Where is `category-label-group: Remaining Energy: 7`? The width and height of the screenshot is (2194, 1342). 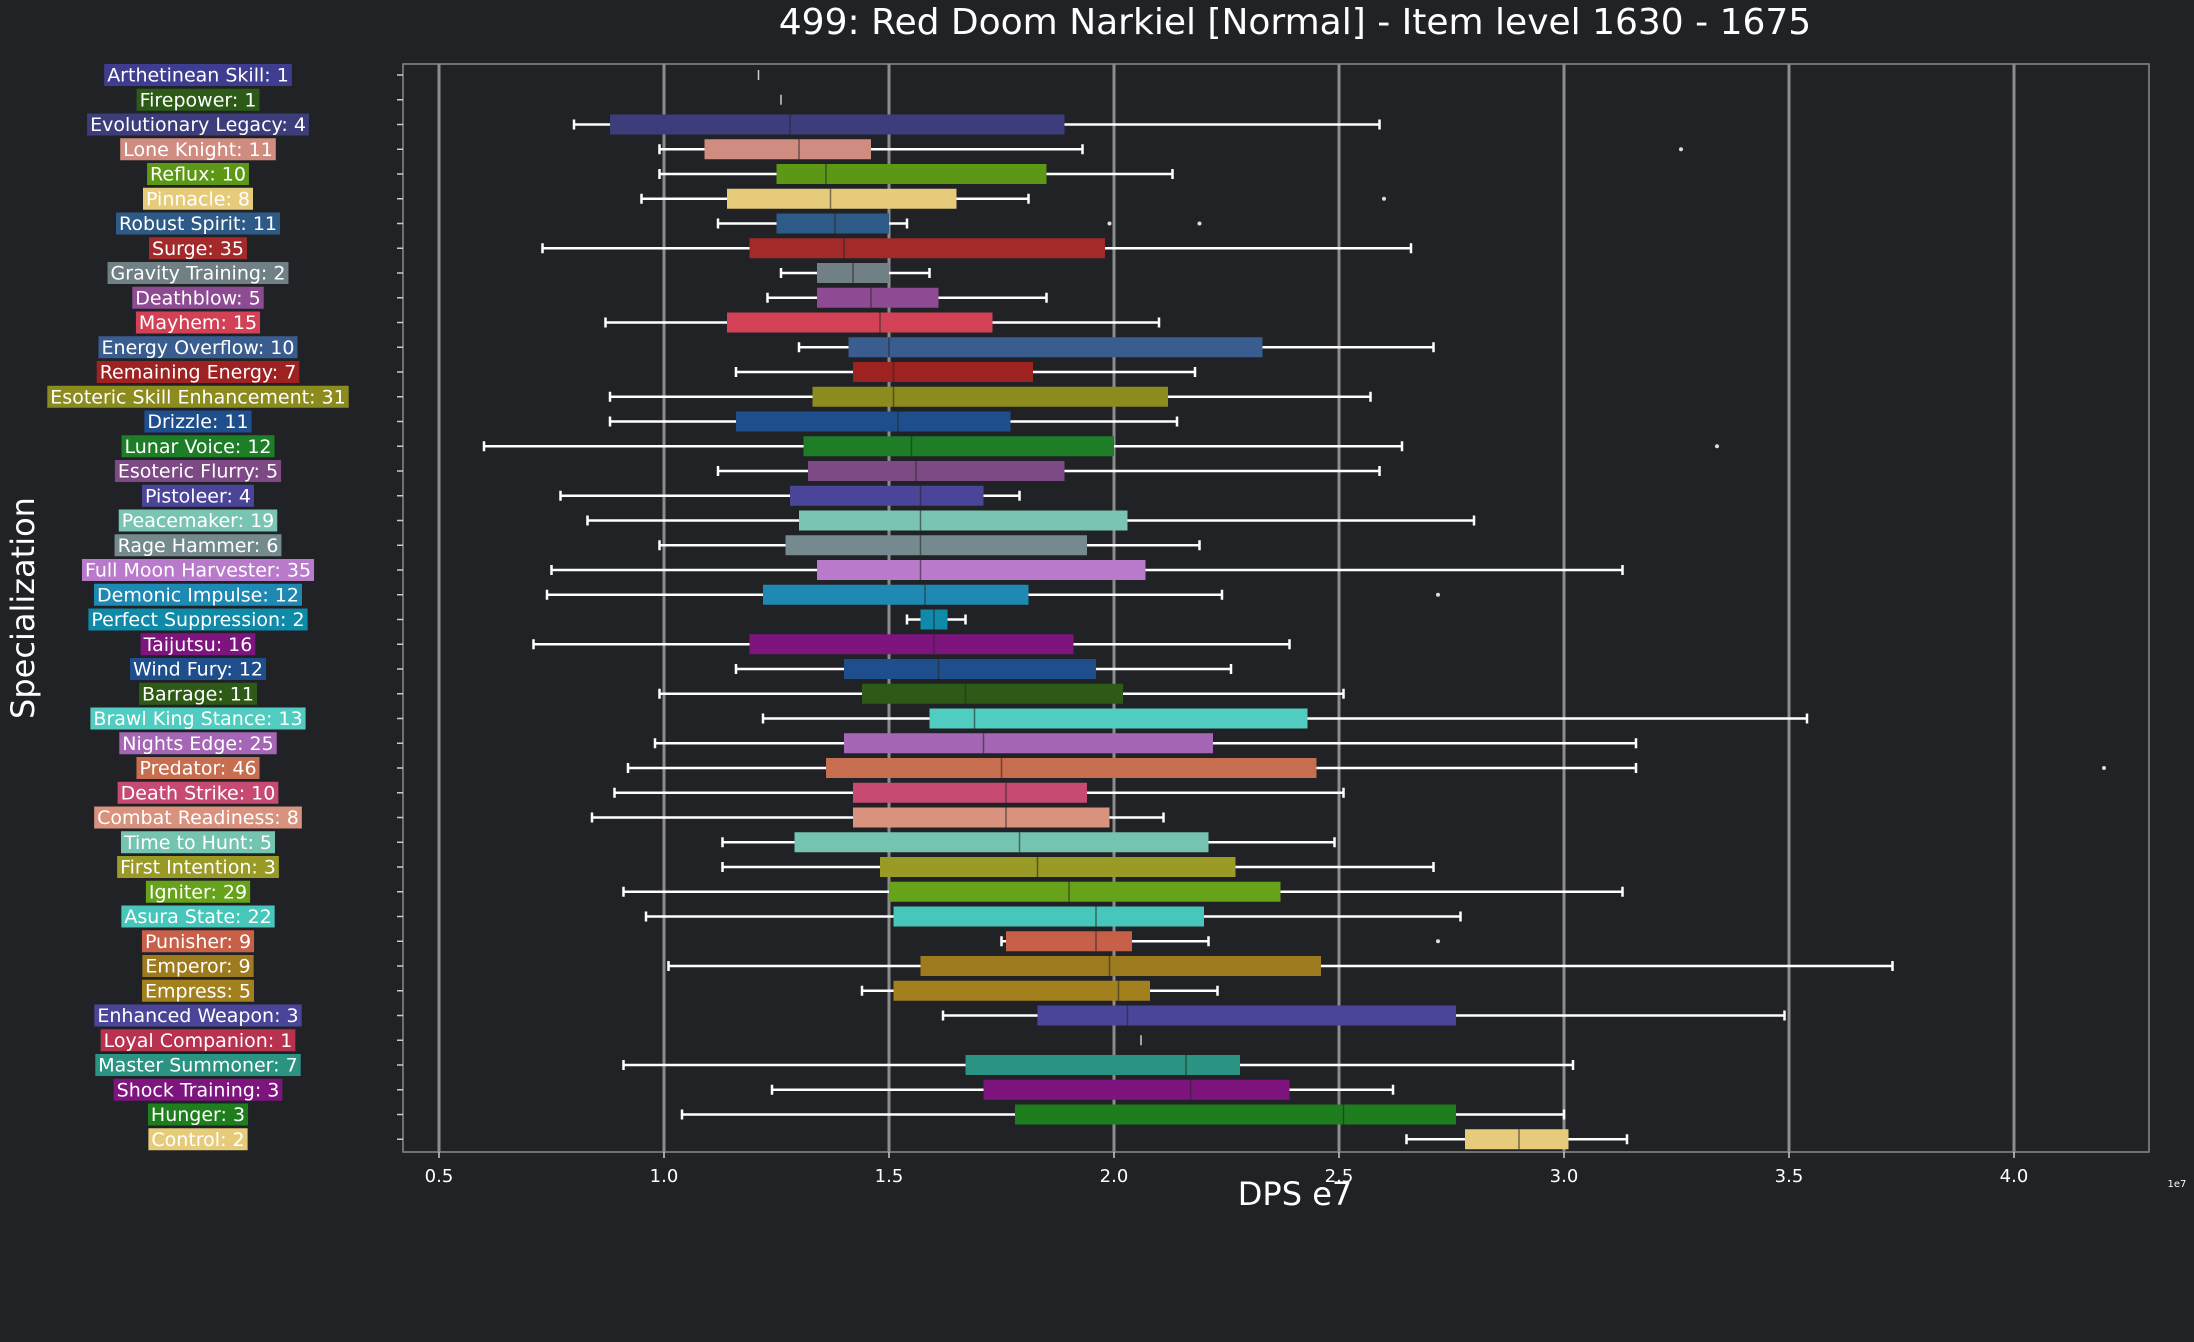 category-label-group: Remaining Energy: 7 is located at coordinates (198, 372).